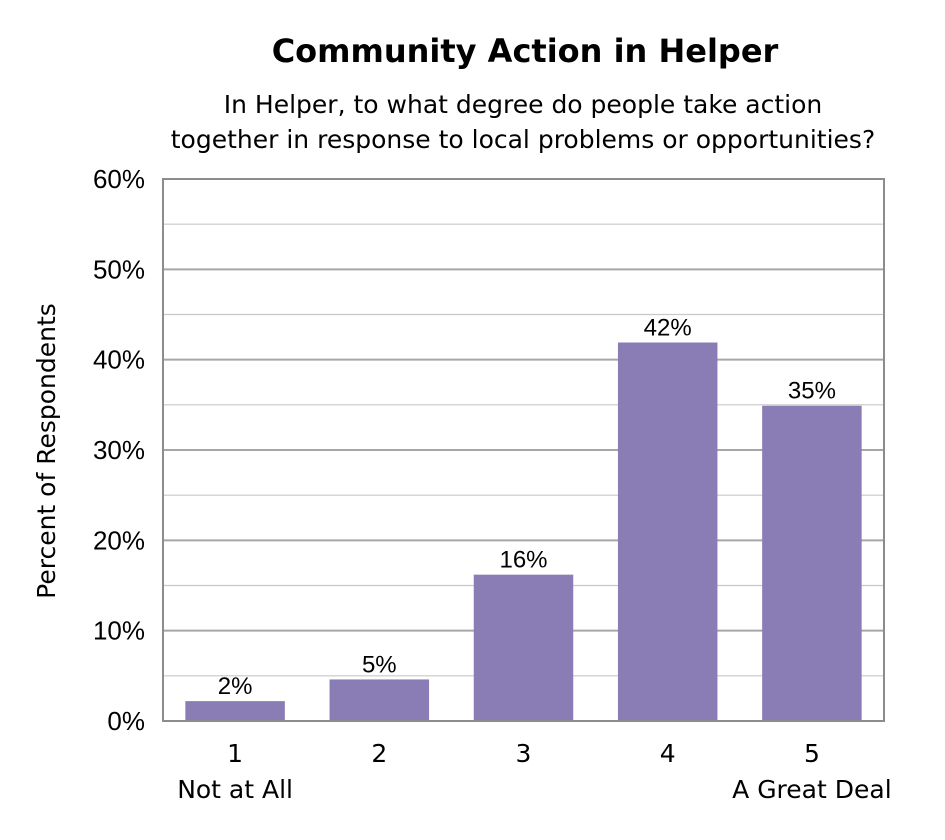  What do you see at coordinates (534, 771) in the screenshot?
I see `x-axis-ticks: 1 Not at All 2 3 4 5 A Great Deal` at bounding box center [534, 771].